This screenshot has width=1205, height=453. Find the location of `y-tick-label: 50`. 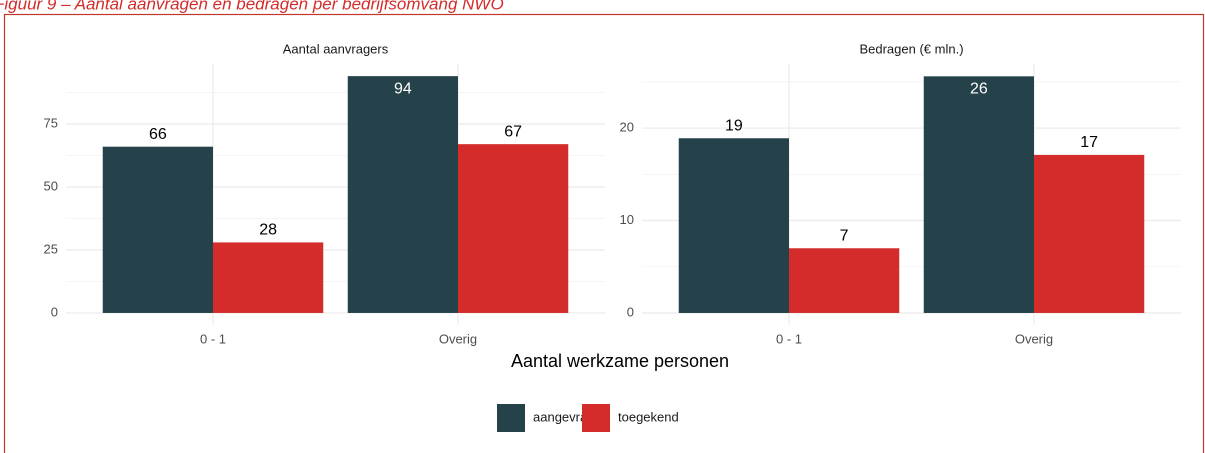

y-tick-label: 50 is located at coordinates (51, 185).